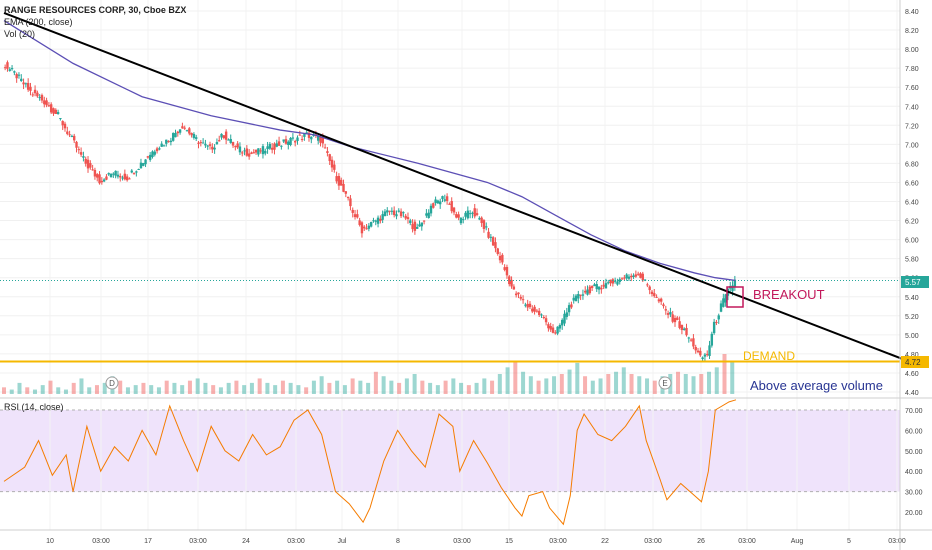 This screenshot has width=932, height=550. I want to click on rsi-tick-label: 50.00, so click(914, 452).